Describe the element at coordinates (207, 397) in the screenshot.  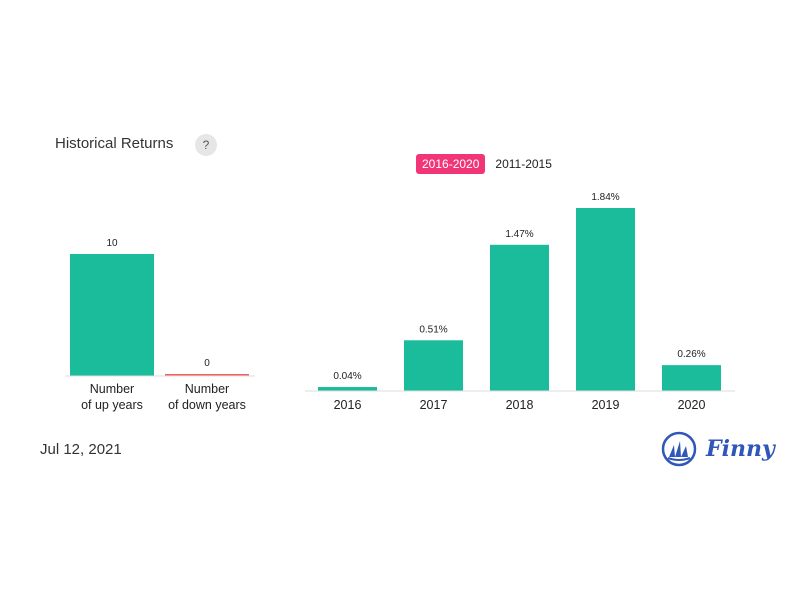
I see `category-label: Number of down years` at that location.